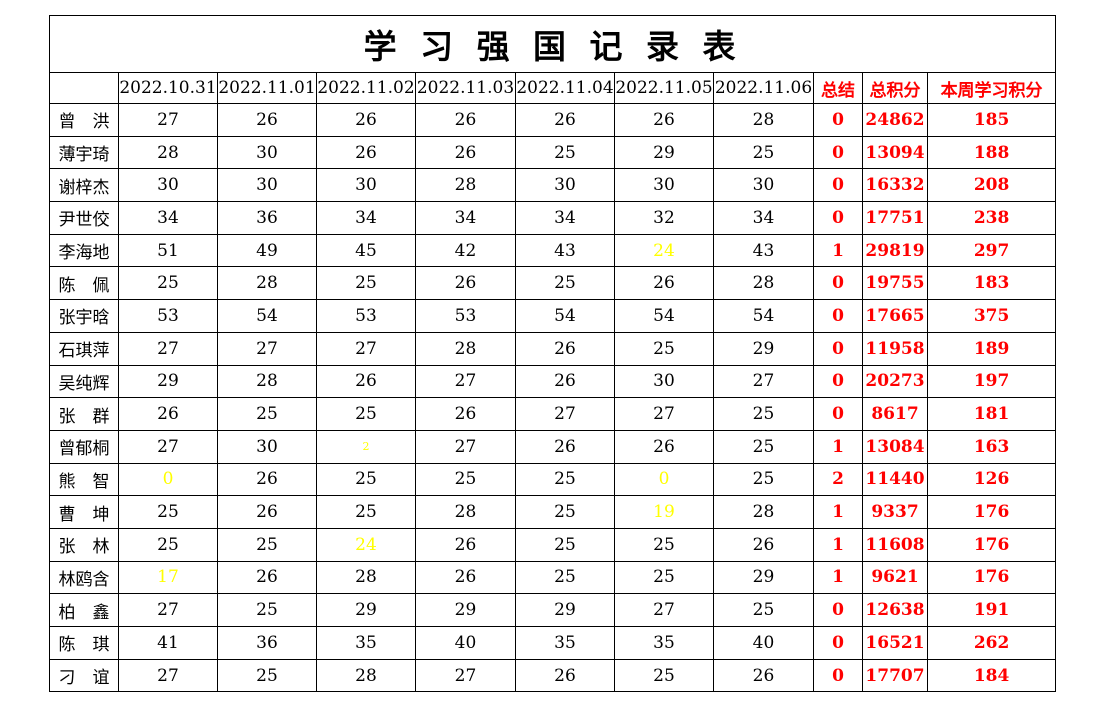 This screenshot has height=716, width=1104. Describe the element at coordinates (763, 250) in the screenshot. I see `score-cell: 43` at that location.